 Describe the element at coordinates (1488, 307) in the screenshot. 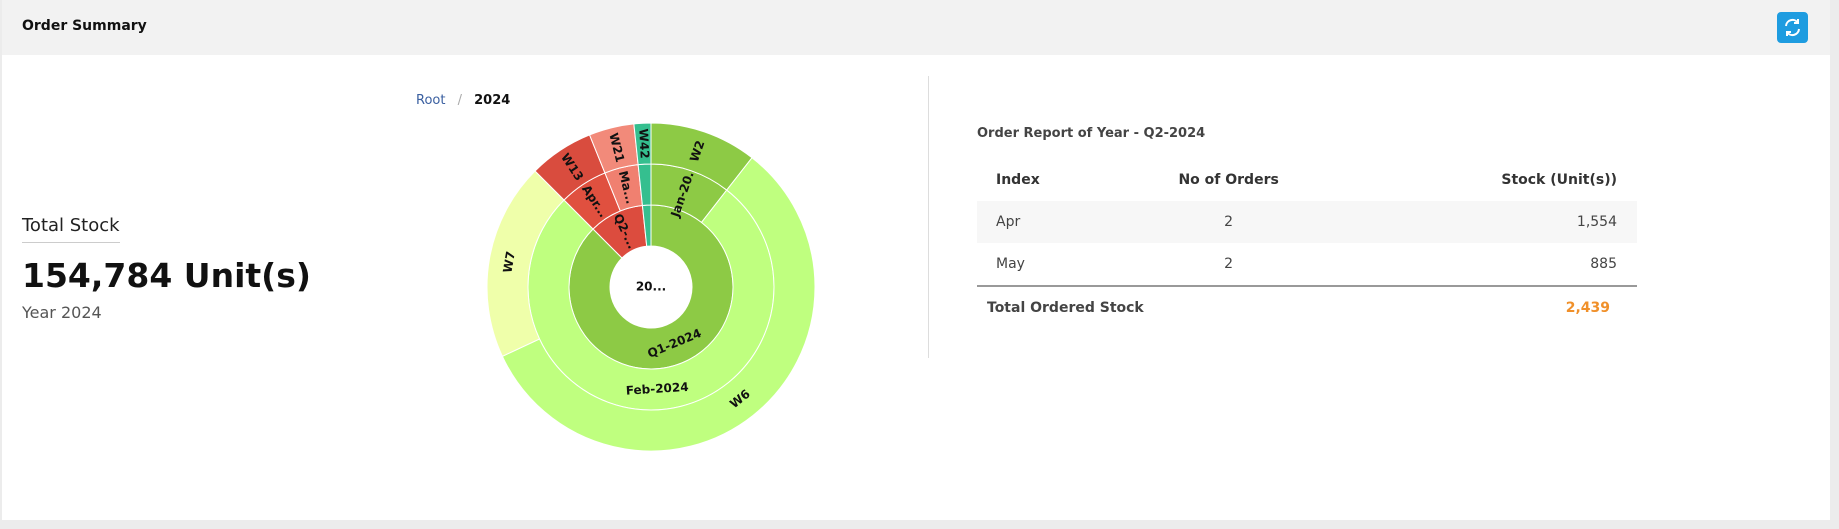

I see `total-value: 2,439` at that location.